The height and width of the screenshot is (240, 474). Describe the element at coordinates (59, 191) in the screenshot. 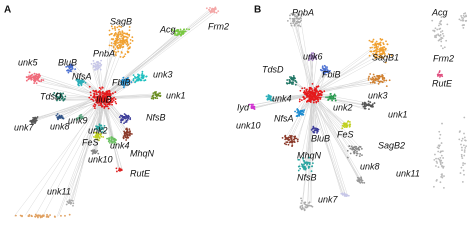

I see `cluster-label: unk11` at that location.